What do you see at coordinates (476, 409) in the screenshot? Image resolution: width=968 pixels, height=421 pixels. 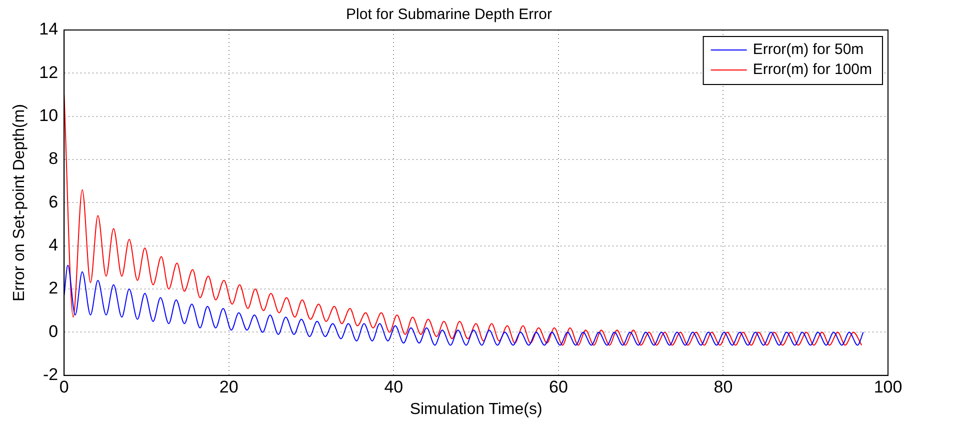 I see `x-axis-title: Simulation Time(s)` at bounding box center [476, 409].